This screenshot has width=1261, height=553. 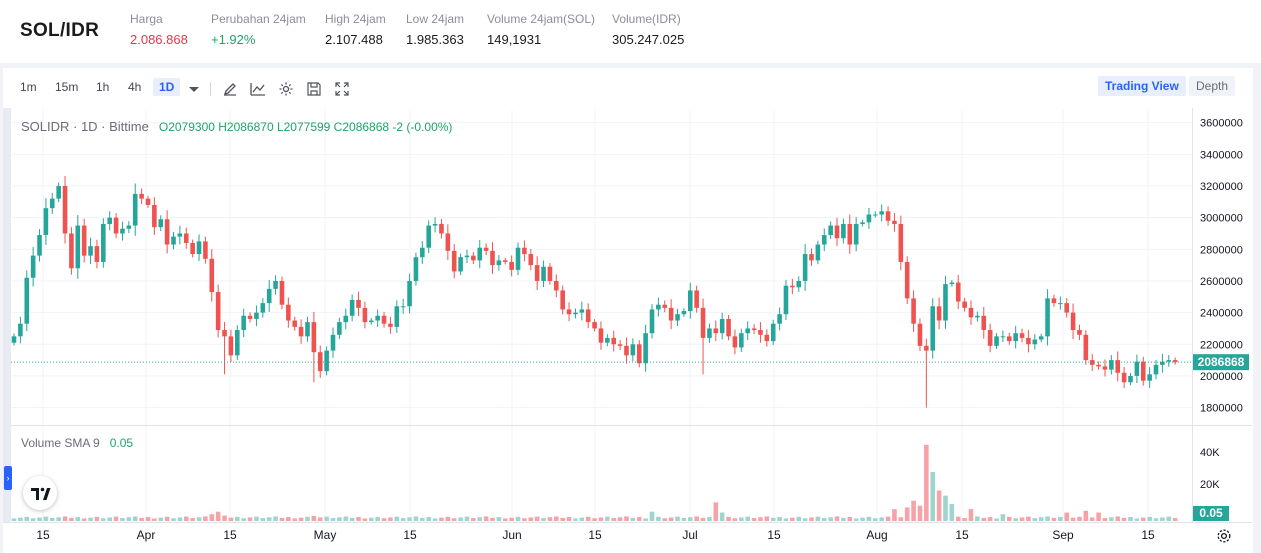 I want to click on chevron-down-icon, so click(x=194, y=89).